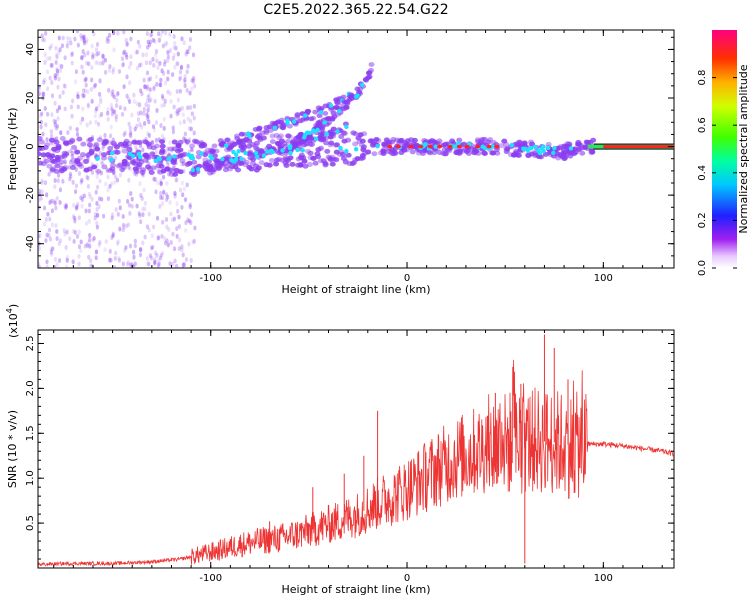  What do you see at coordinates (603, 578) in the screenshot?
I see `snr-xtick-label: 100` at bounding box center [603, 578].